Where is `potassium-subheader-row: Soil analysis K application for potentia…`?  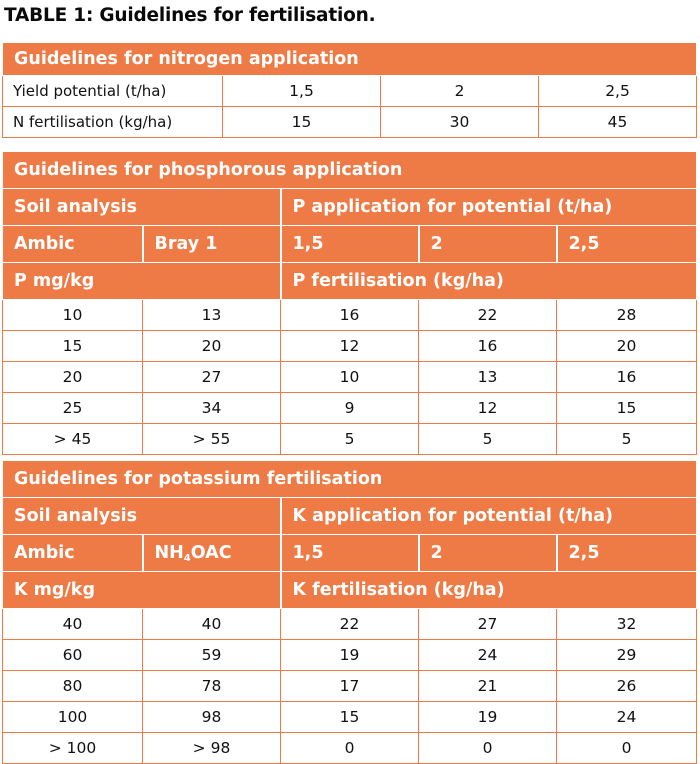 potassium-subheader-row: Soil analysis K application for potentia… is located at coordinates (350, 516).